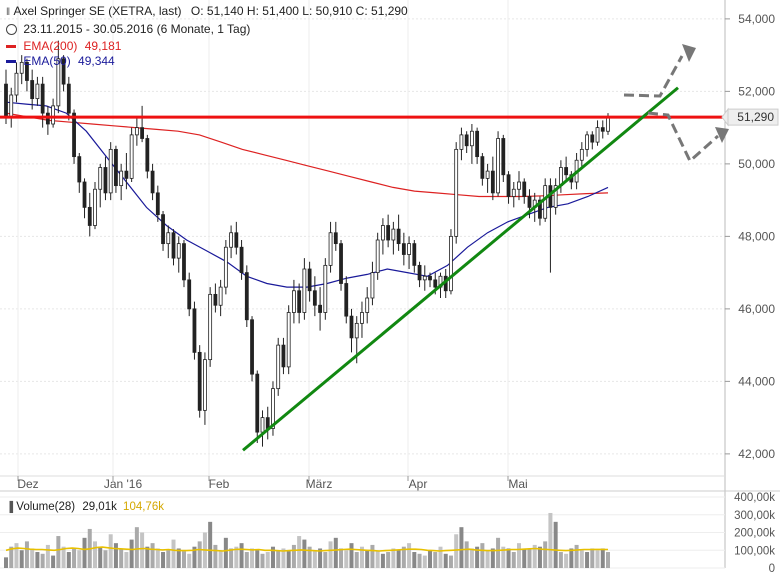  I want to click on x-tick-label: Mai, so click(517, 484).